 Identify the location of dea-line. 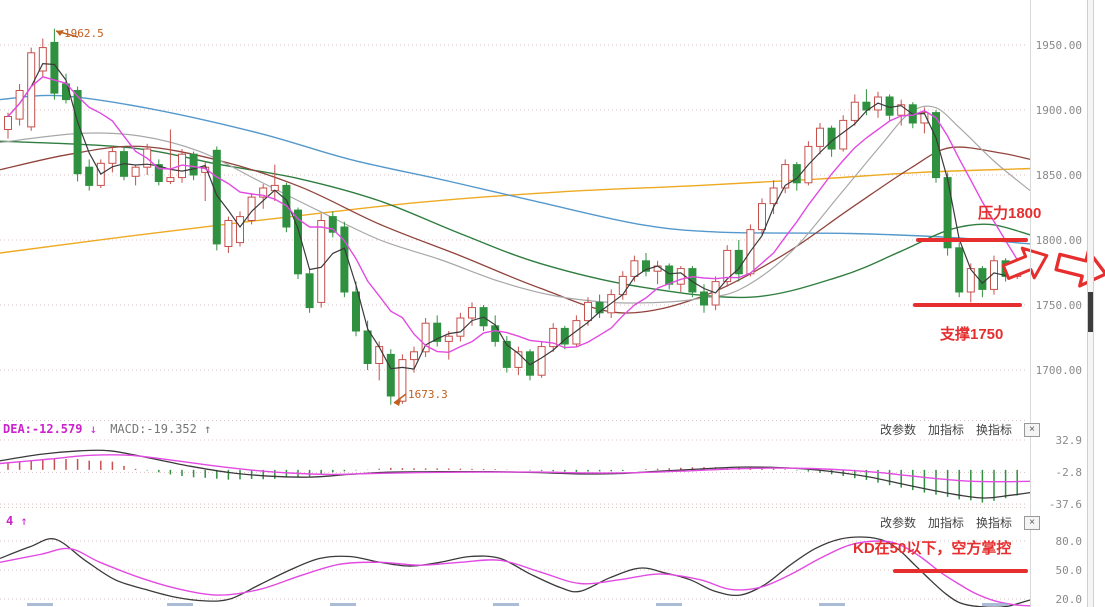
(515, 468).